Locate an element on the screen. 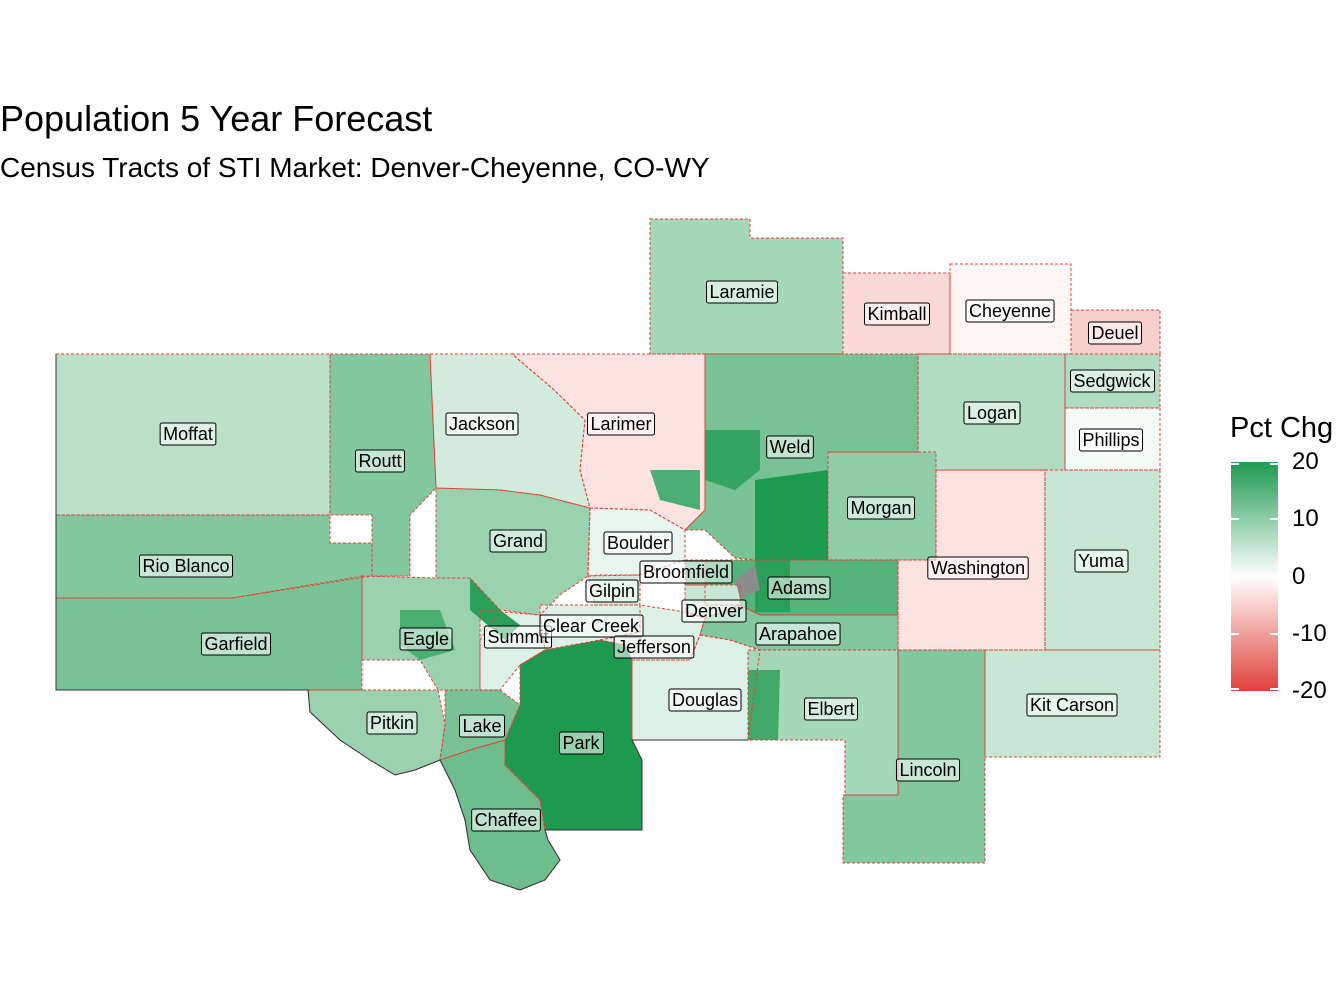 The image size is (1344, 1008). county-label-kimball: Kimball is located at coordinates (897, 314).